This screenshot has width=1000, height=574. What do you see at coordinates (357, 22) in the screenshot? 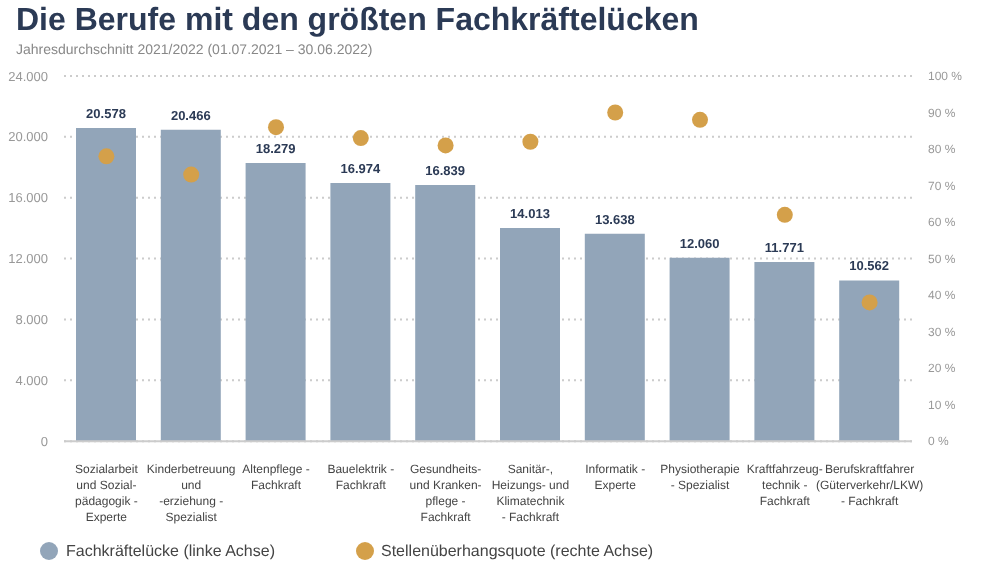
I see `chart-title: Die Berufe mit den größten Fachkräftelücken` at bounding box center [357, 22].